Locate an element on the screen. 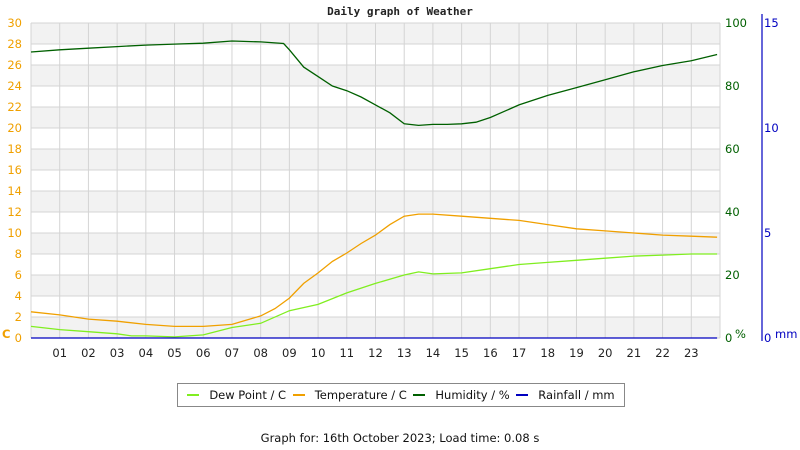 Image resolution: width=800 pixels, height=450 pixels. rainfall-tick-label: 5 is located at coordinates (767, 233).